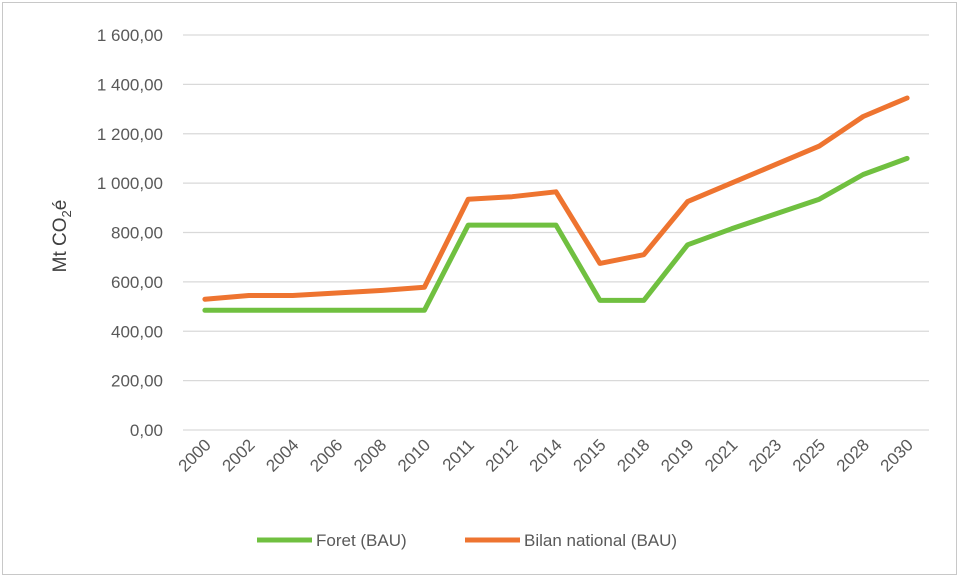 The height and width of the screenshot is (579, 961). What do you see at coordinates (765, 455) in the screenshot?
I see `x-tick-label: 2023` at bounding box center [765, 455].